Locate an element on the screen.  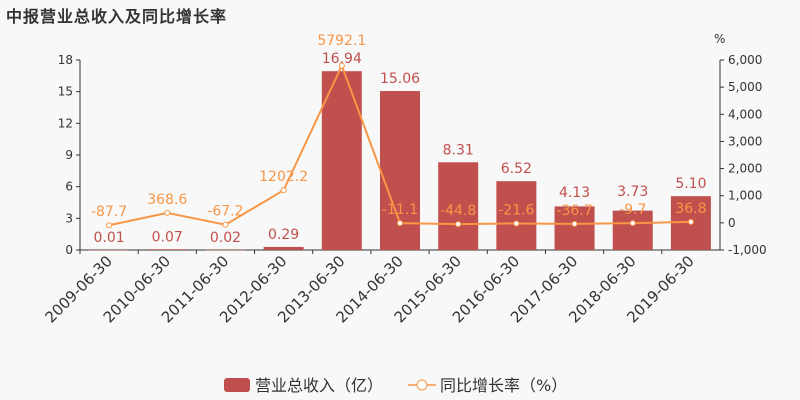
revenue-label: 0.07 is located at coordinates (167, 237).